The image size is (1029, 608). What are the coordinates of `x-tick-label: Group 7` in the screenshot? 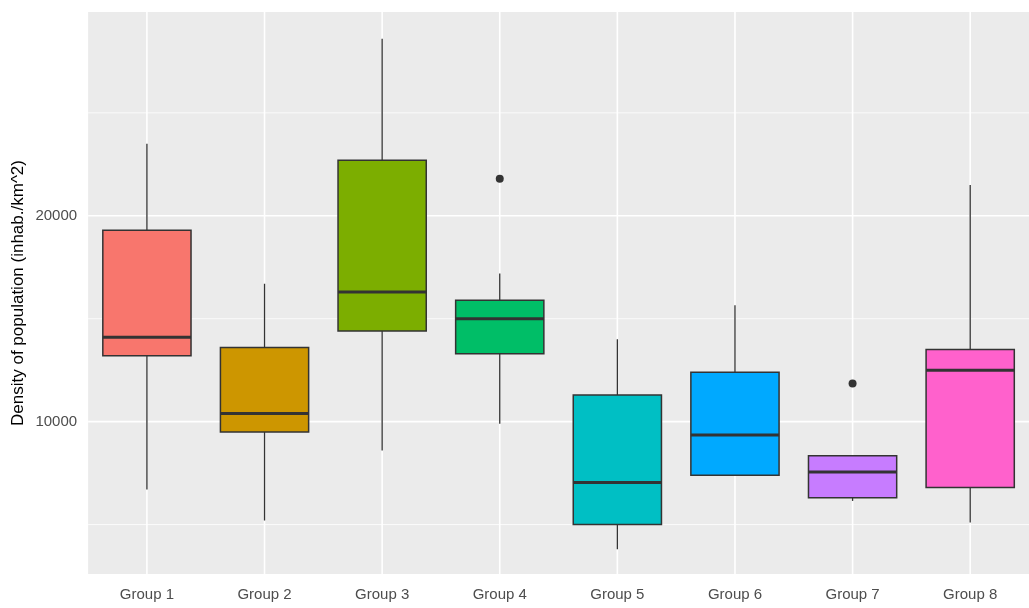 It's located at (852, 594).